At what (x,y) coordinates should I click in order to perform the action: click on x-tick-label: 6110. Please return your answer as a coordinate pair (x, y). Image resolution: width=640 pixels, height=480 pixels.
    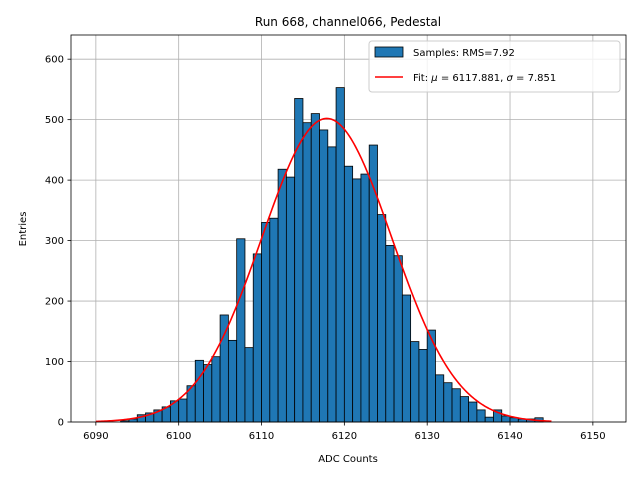
    Looking at the image, I should click on (261, 436).